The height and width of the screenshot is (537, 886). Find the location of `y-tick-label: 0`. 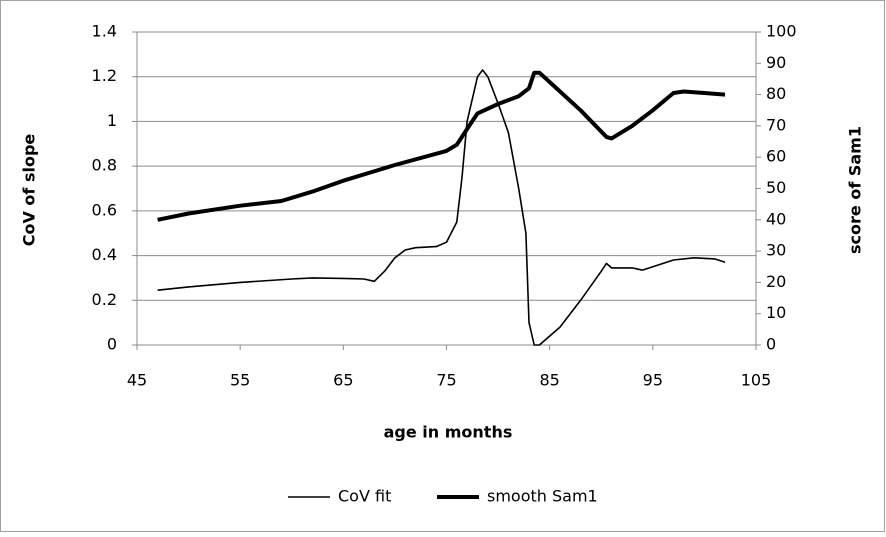

y-tick-label: 0 is located at coordinates (112, 344).